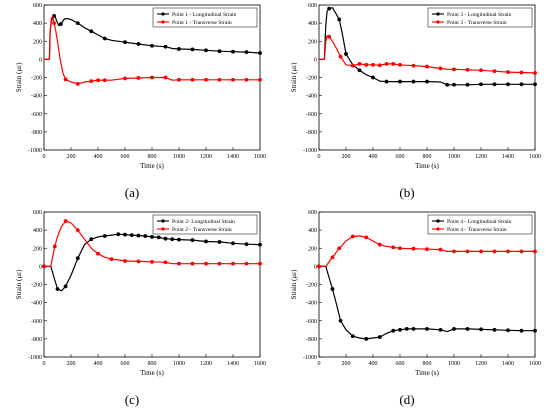  I want to click on x-tick-label: 800, so click(427, 364).